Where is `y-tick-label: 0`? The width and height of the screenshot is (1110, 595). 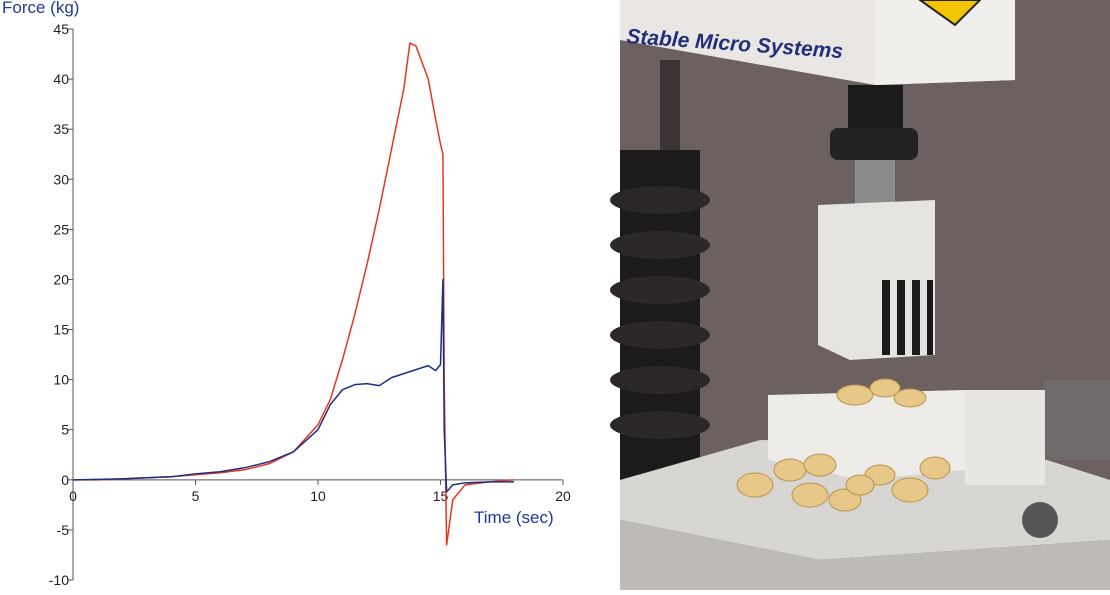 y-tick-label: 0 is located at coordinates (65, 480).